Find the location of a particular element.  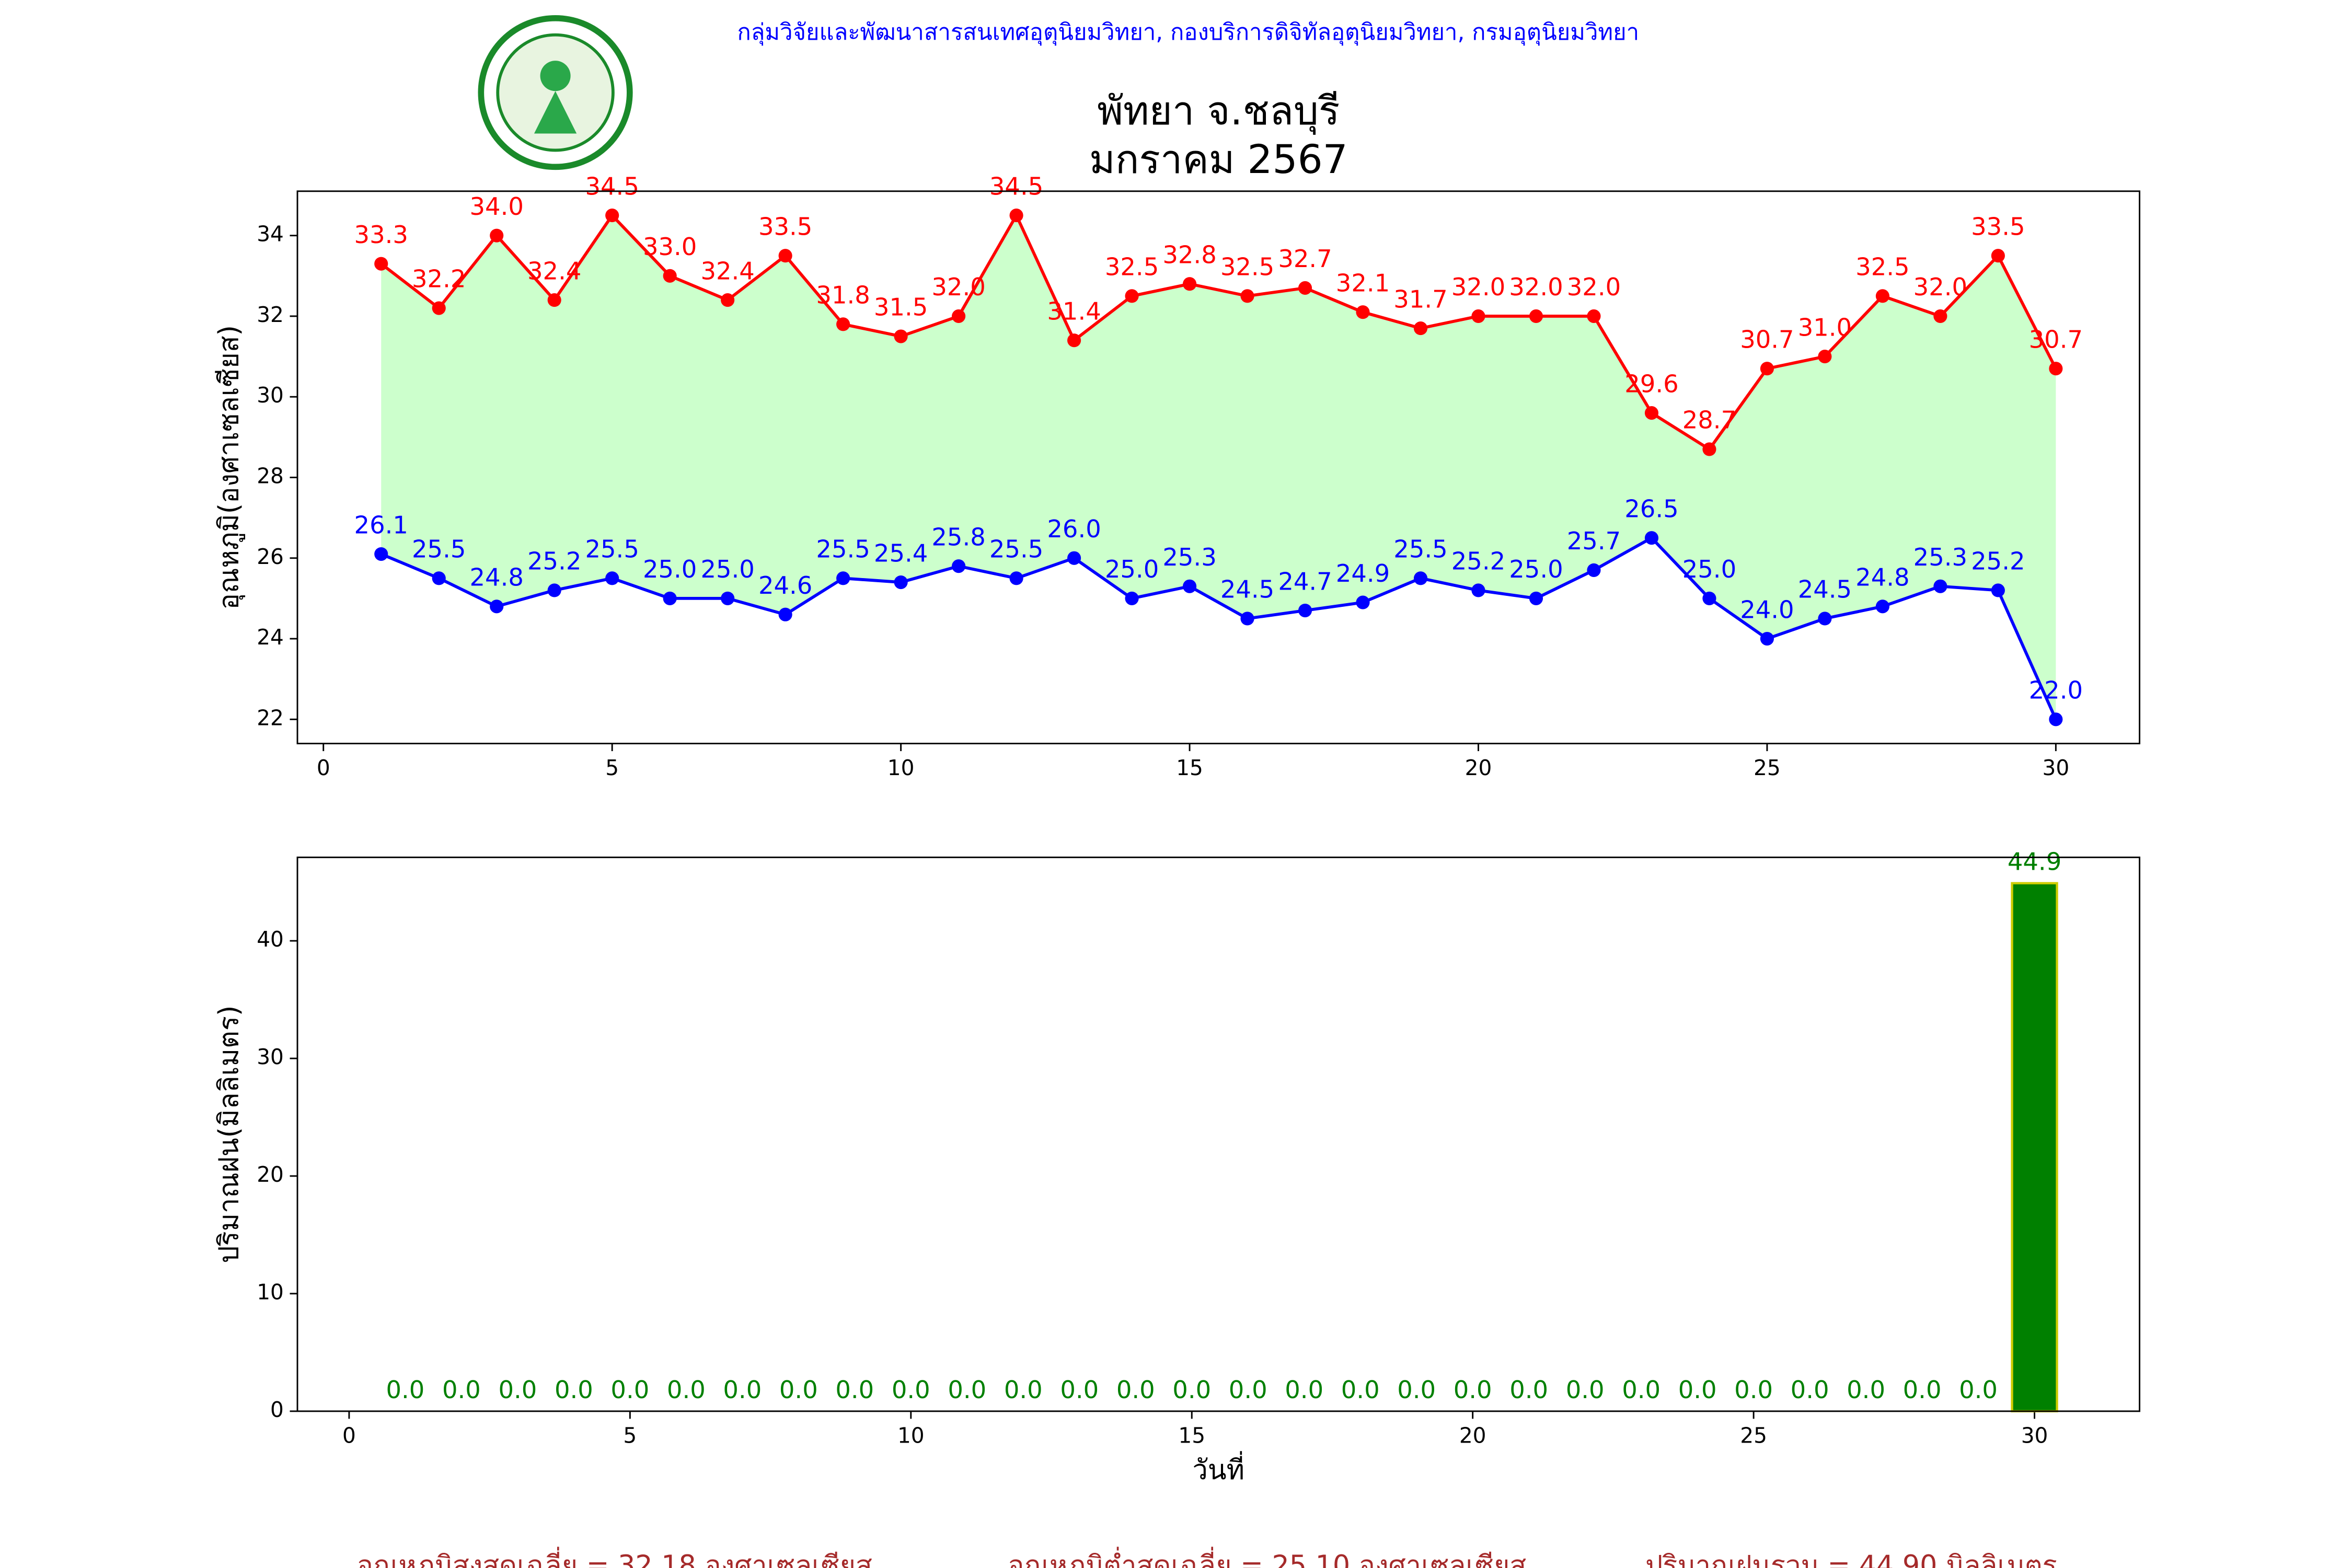

x-tick-label: 25 is located at coordinates (1753, 1435).